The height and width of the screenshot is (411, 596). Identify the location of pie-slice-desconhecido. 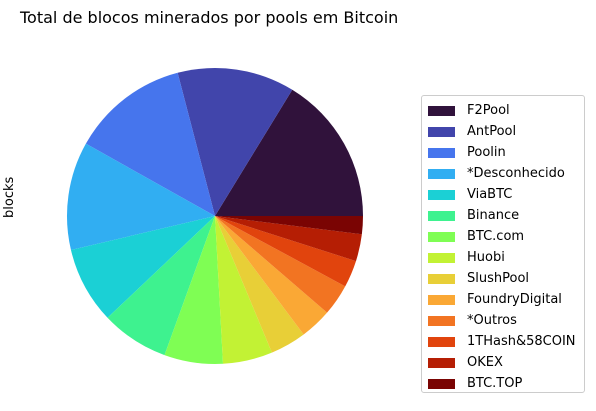
(140, 197).